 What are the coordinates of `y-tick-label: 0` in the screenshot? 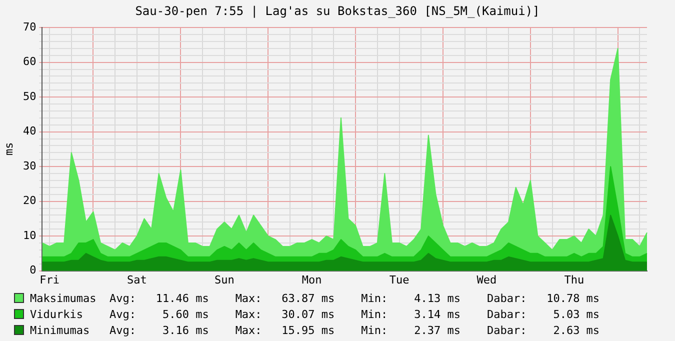 It's located at (33, 270).